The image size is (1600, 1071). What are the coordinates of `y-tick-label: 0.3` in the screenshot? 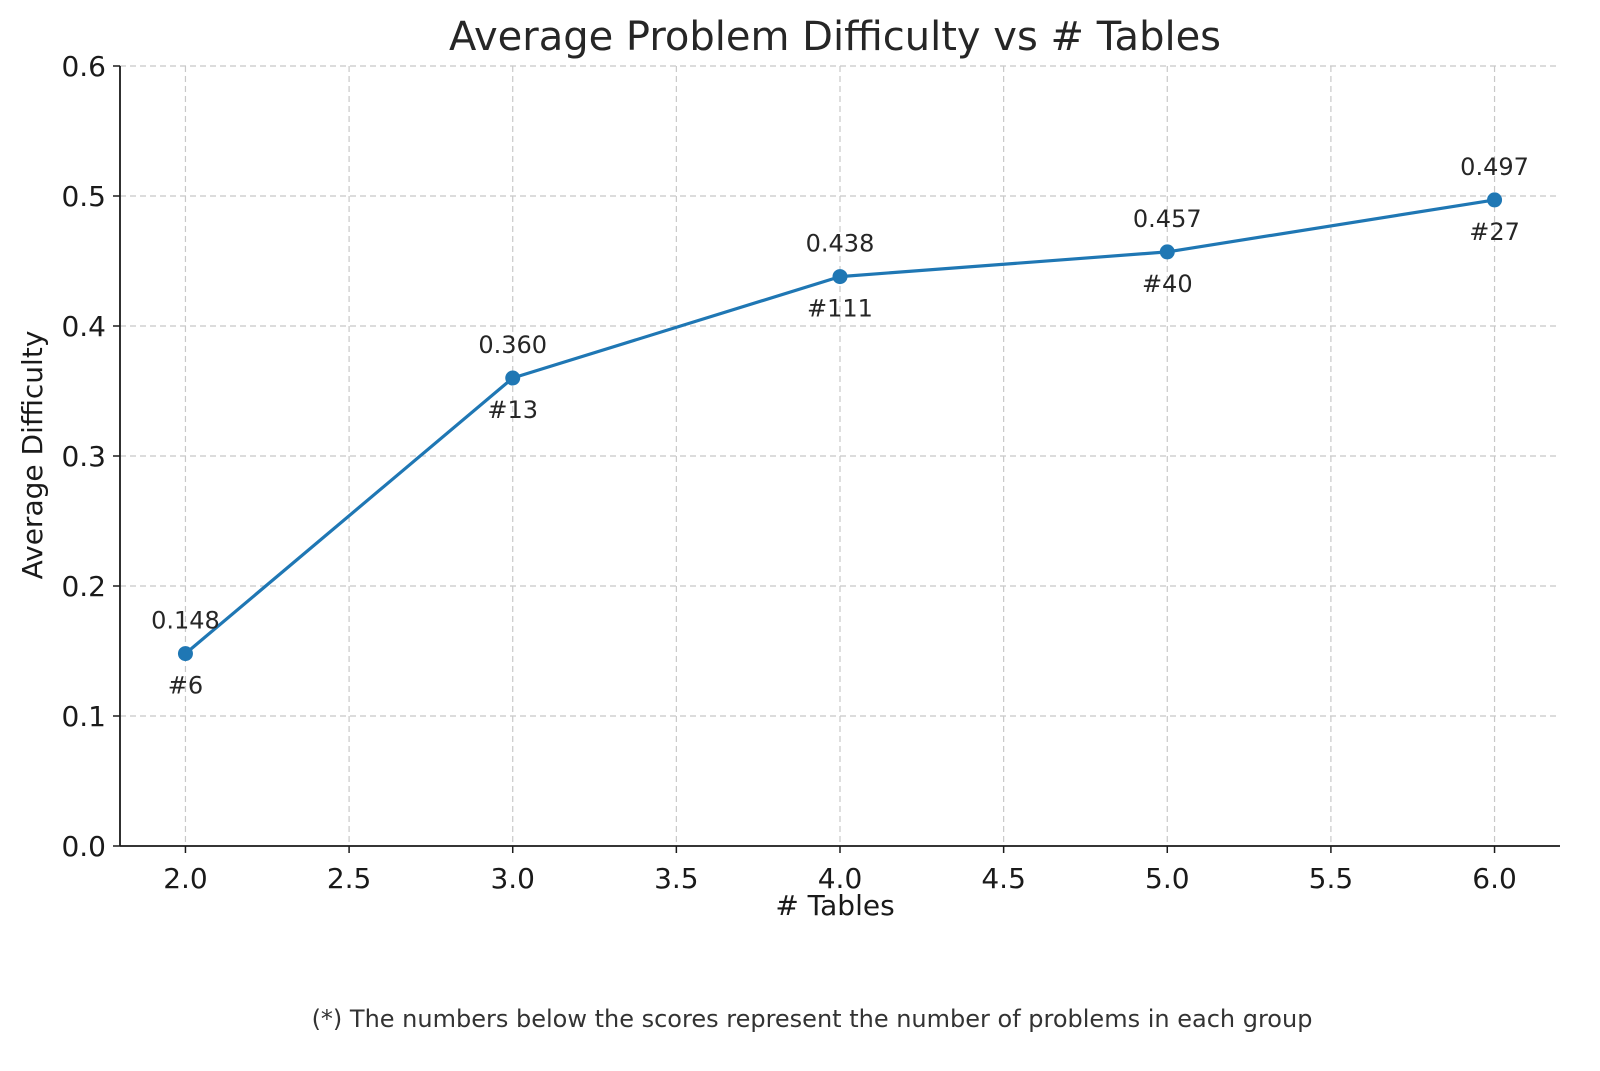 It's located at (83, 456).